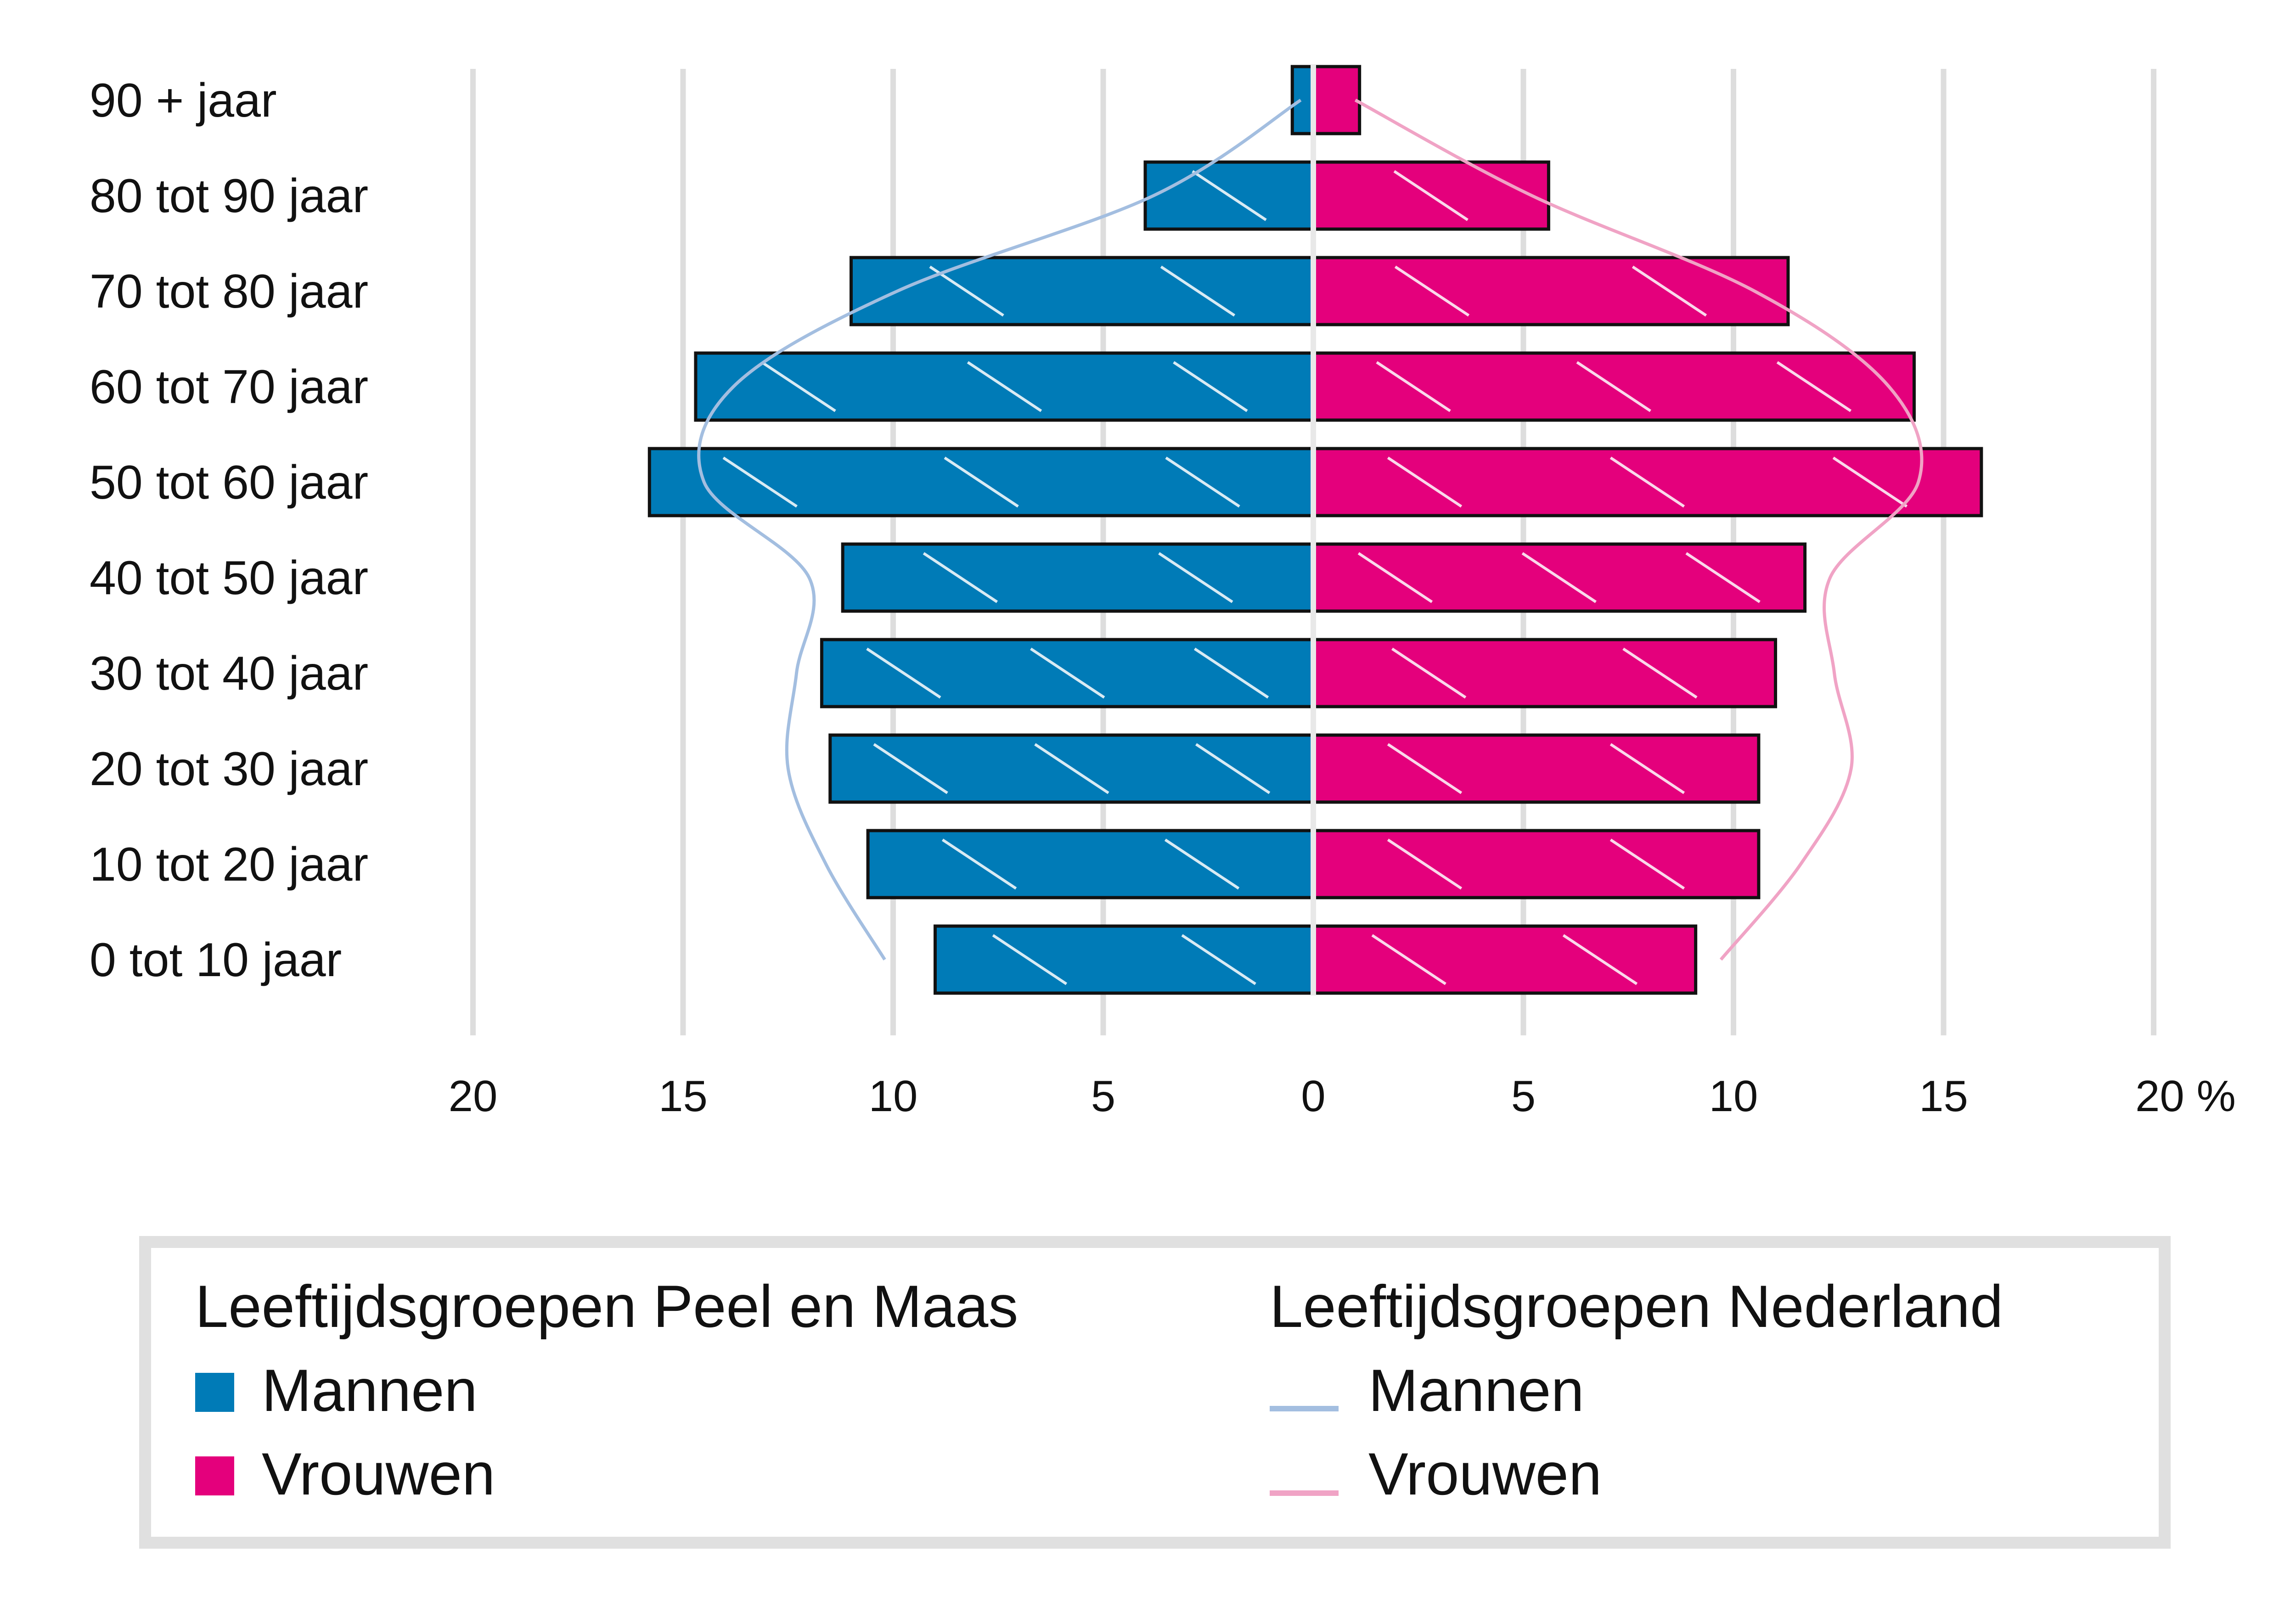 This screenshot has width=2296, height=1607. Describe the element at coordinates (1485, 1473) in the screenshot. I see `legend-label-female-line: Vrouwen` at that location.